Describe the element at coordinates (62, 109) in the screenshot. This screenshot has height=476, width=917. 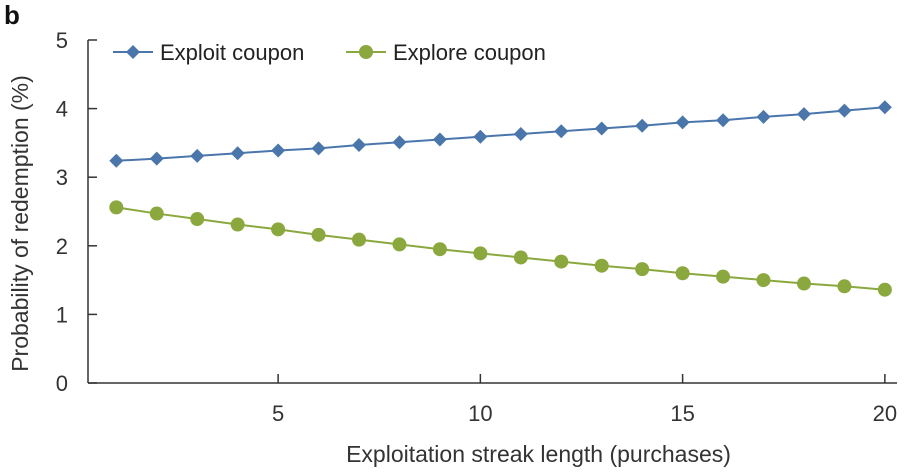
I see `y-tick-label: 4` at that location.